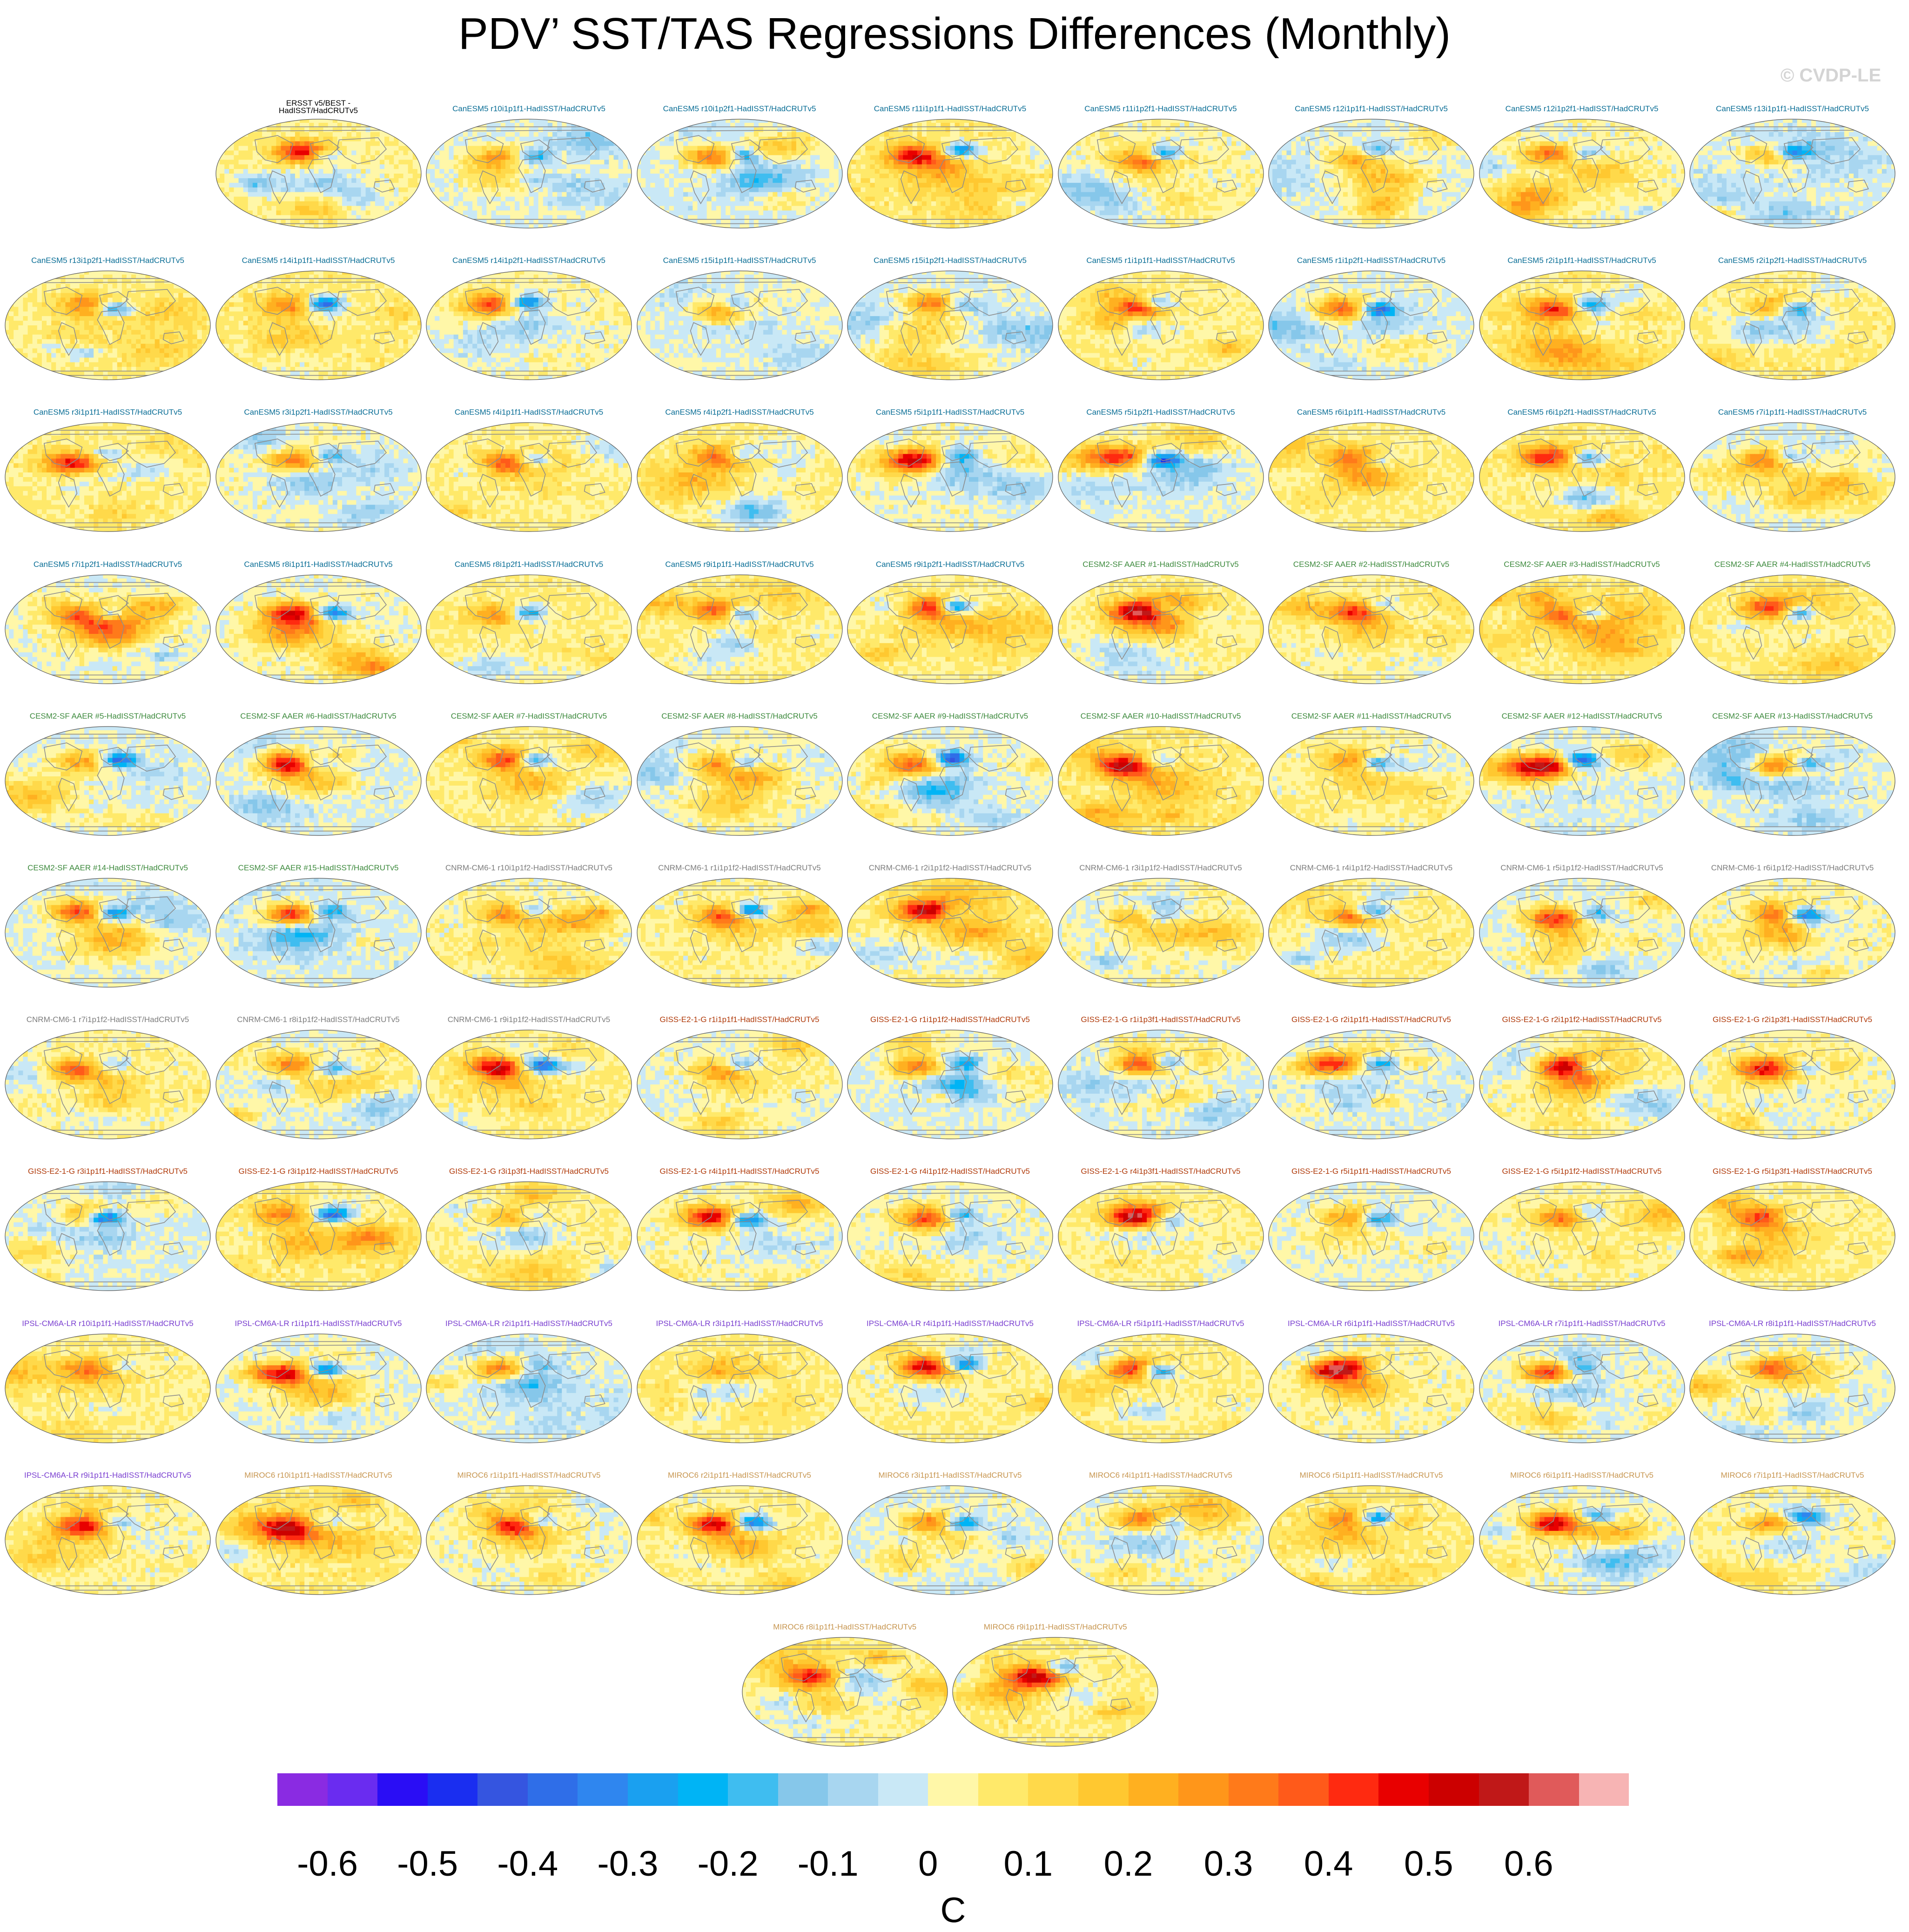  What do you see at coordinates (1161, 108) in the screenshot?
I see `panel-title: CanESM5 r11i1p2f1-HadISST/HadCRUTv5` at bounding box center [1161, 108].